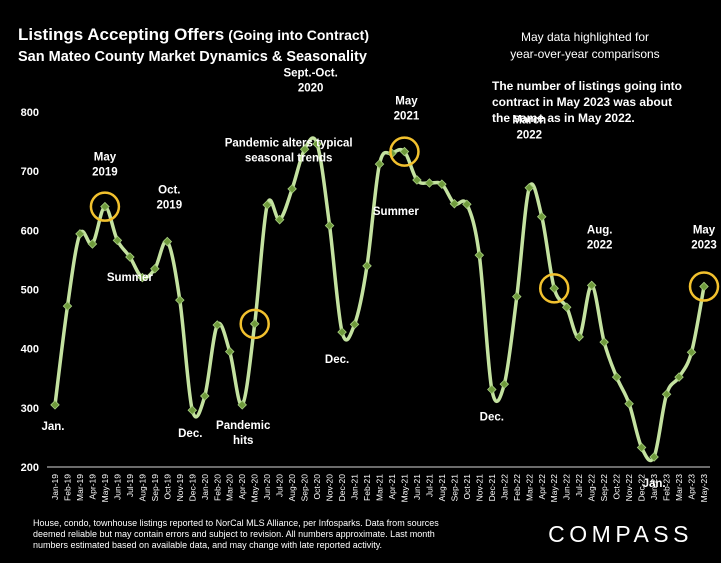 Image resolution: width=721 pixels, height=563 pixels. I want to click on x-tick-label: Aug-22, so click(592, 488).